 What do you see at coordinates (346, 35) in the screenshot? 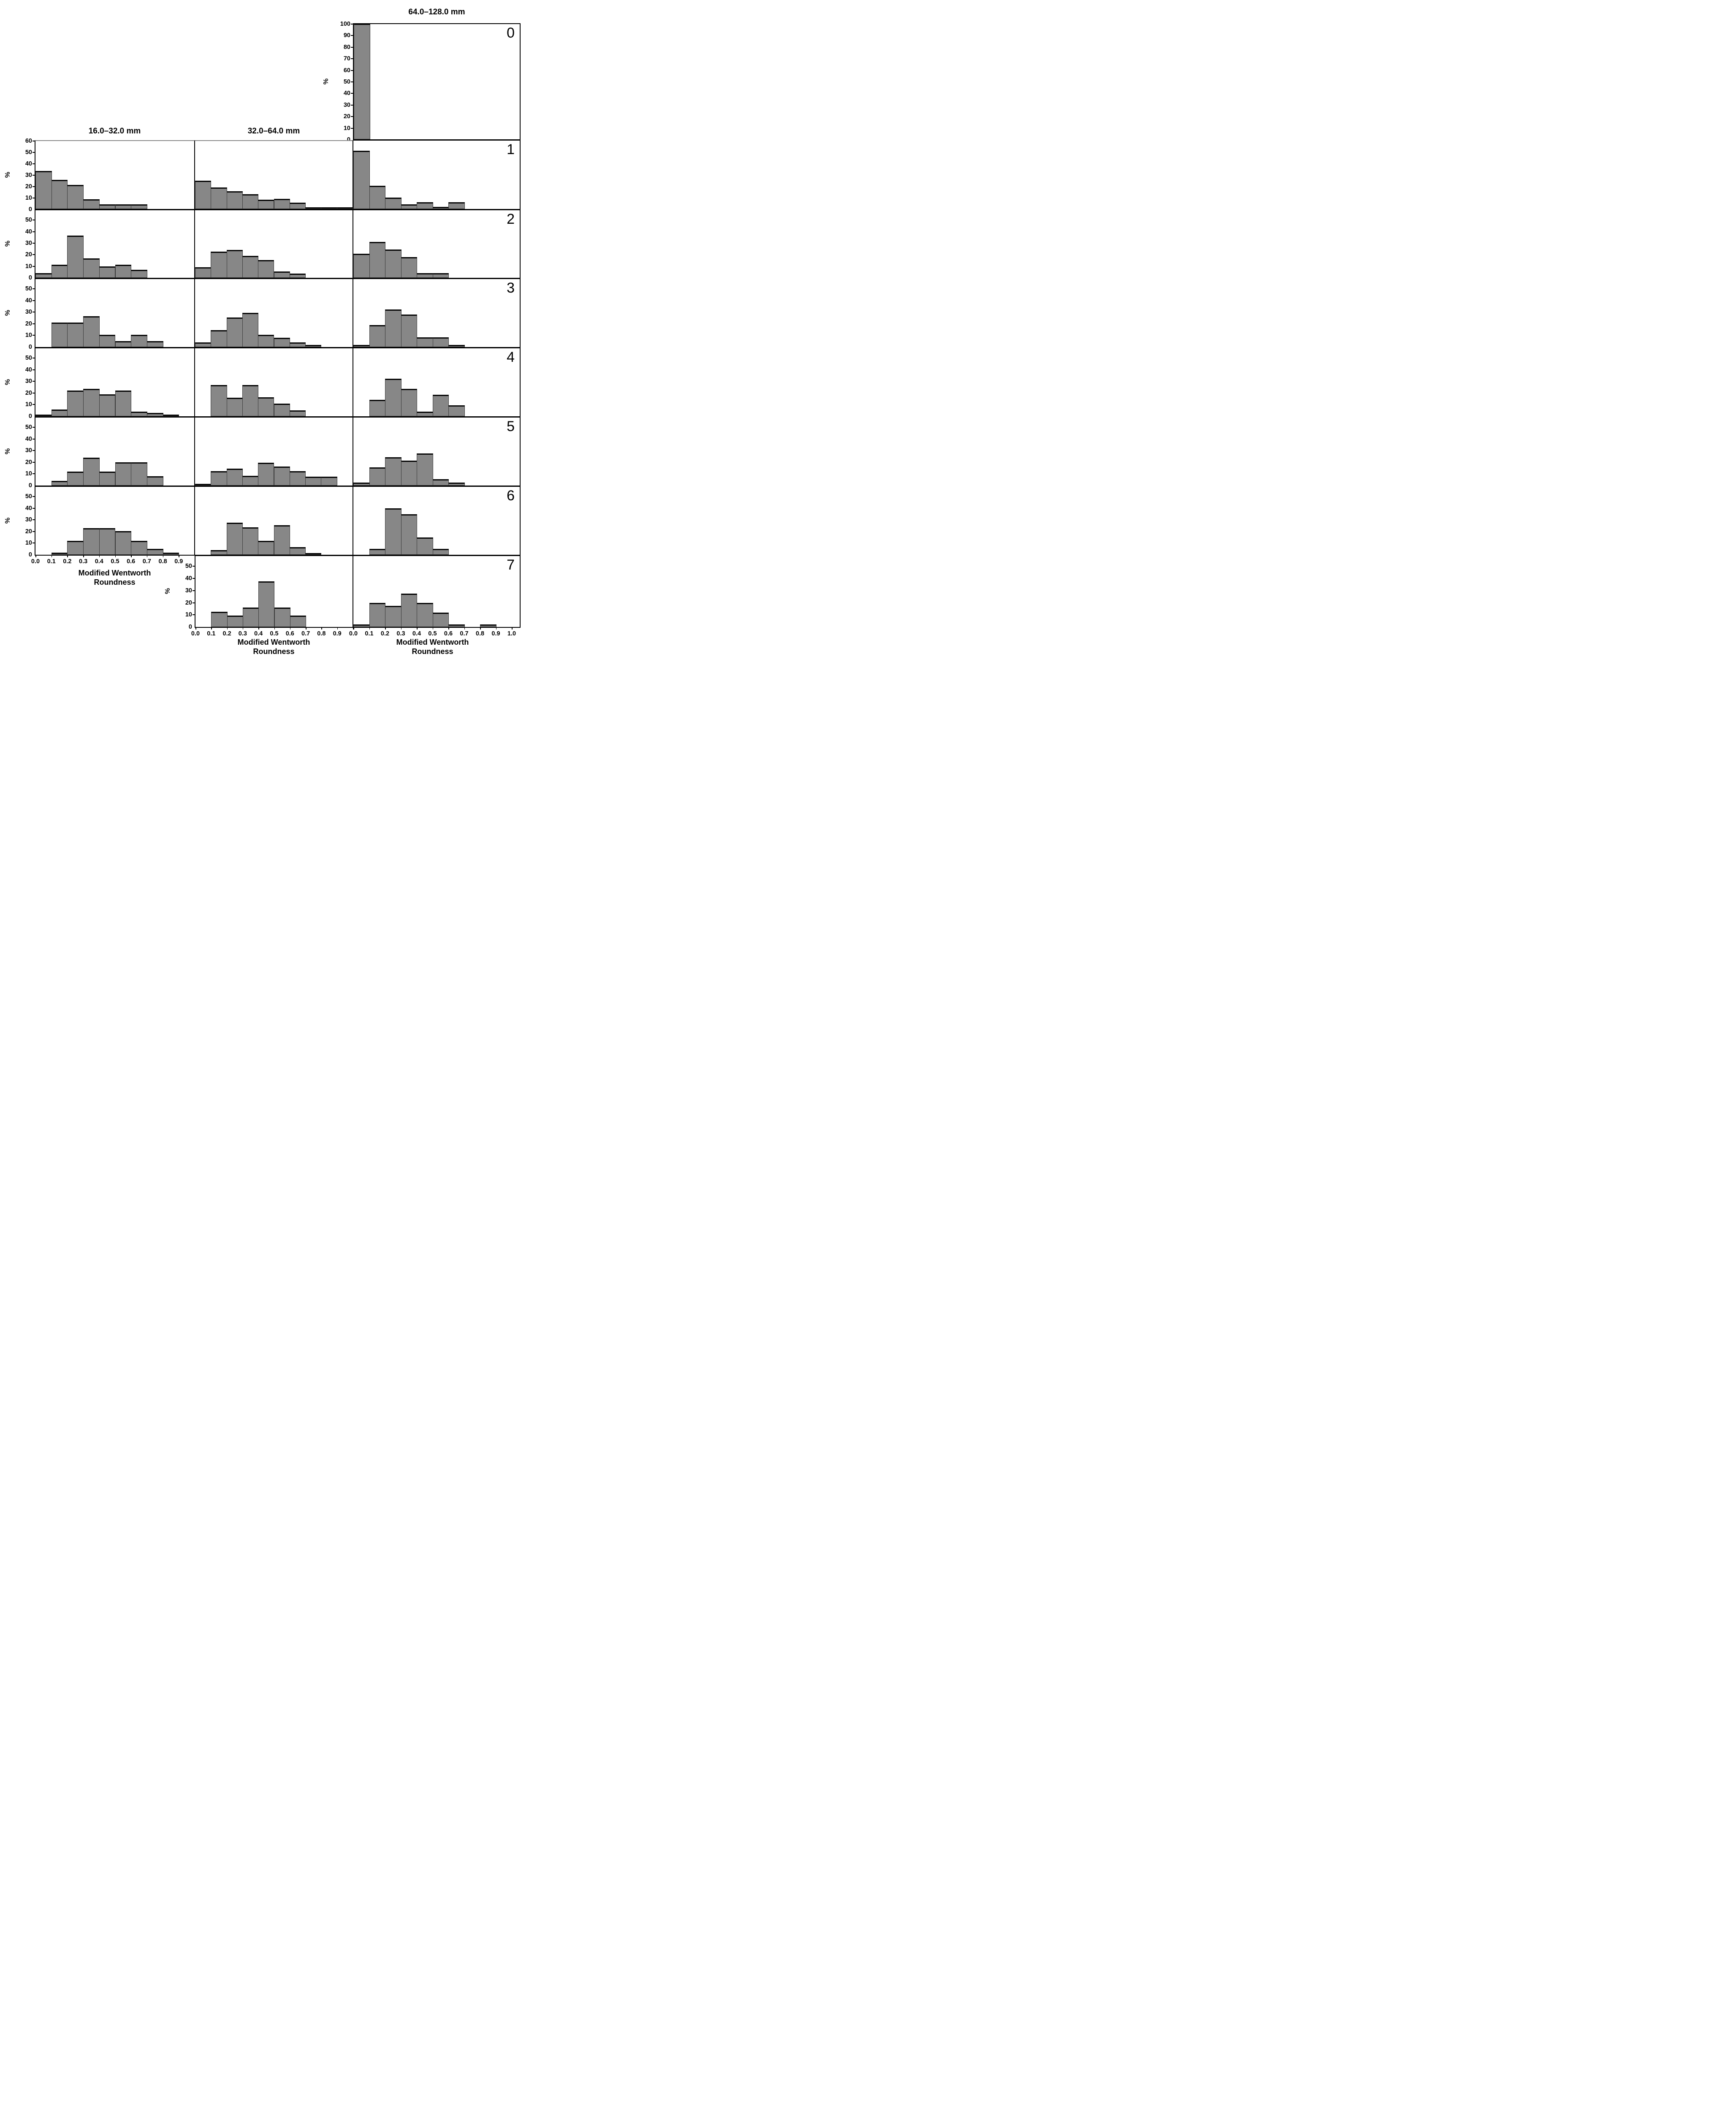
I see `y-tick-label: 90` at bounding box center [346, 35].